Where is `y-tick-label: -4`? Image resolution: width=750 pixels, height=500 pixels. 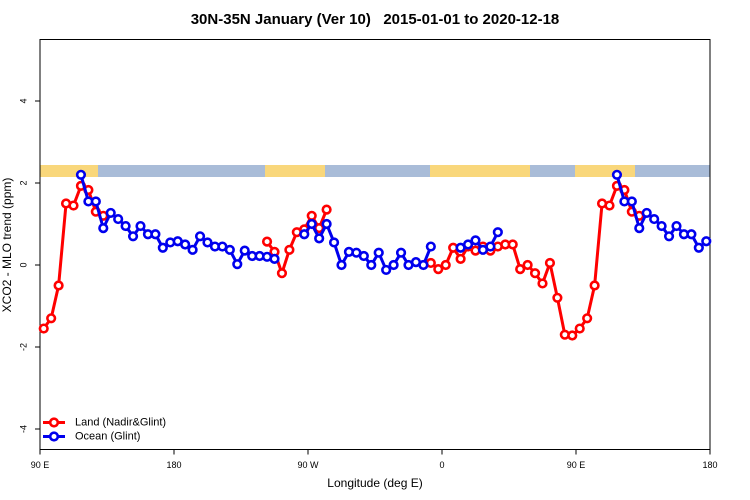
y-tick-label: -4 is located at coordinates (23, 429).